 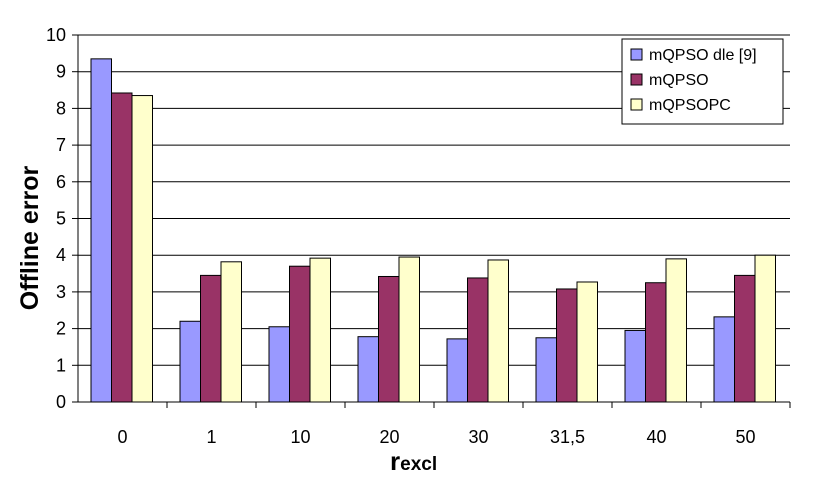 What do you see at coordinates (56, 35) in the screenshot?
I see `y-tick-label: 10` at bounding box center [56, 35].